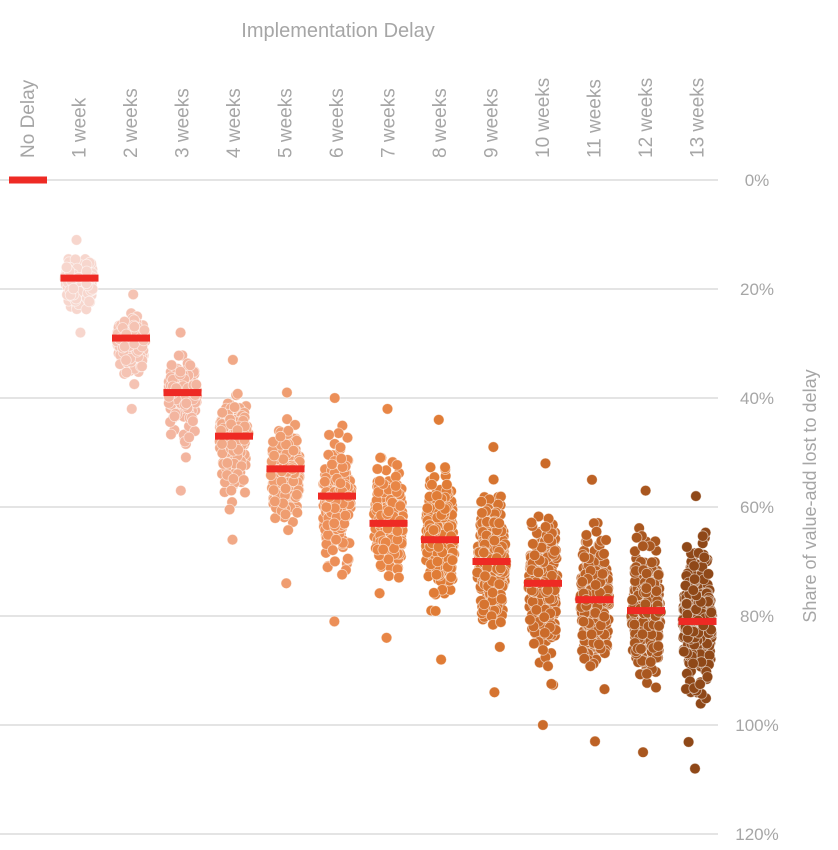 This screenshot has height=850, width=838. Describe the element at coordinates (492, 123) in the screenshot. I see `category-label: 9 weeks` at that location.